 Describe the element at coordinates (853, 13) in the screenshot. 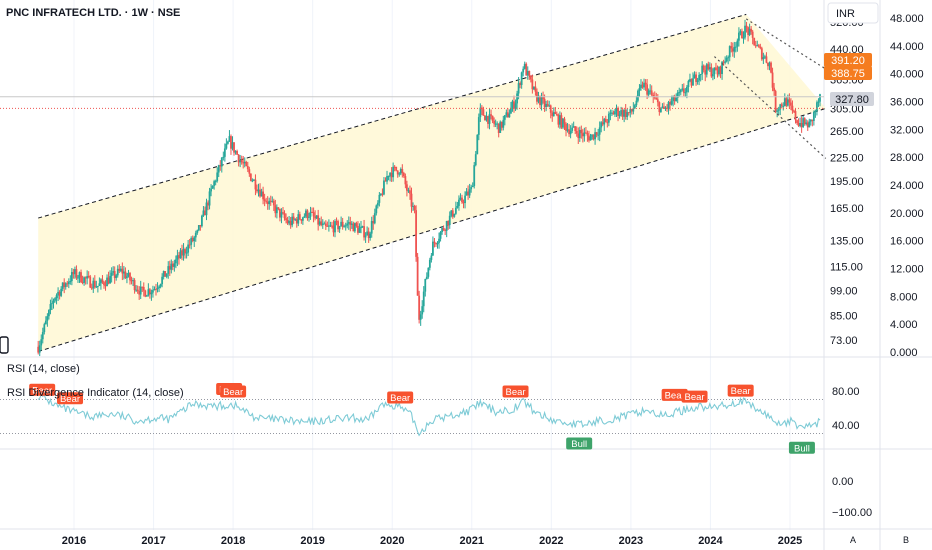

I see `currency-box` at that location.